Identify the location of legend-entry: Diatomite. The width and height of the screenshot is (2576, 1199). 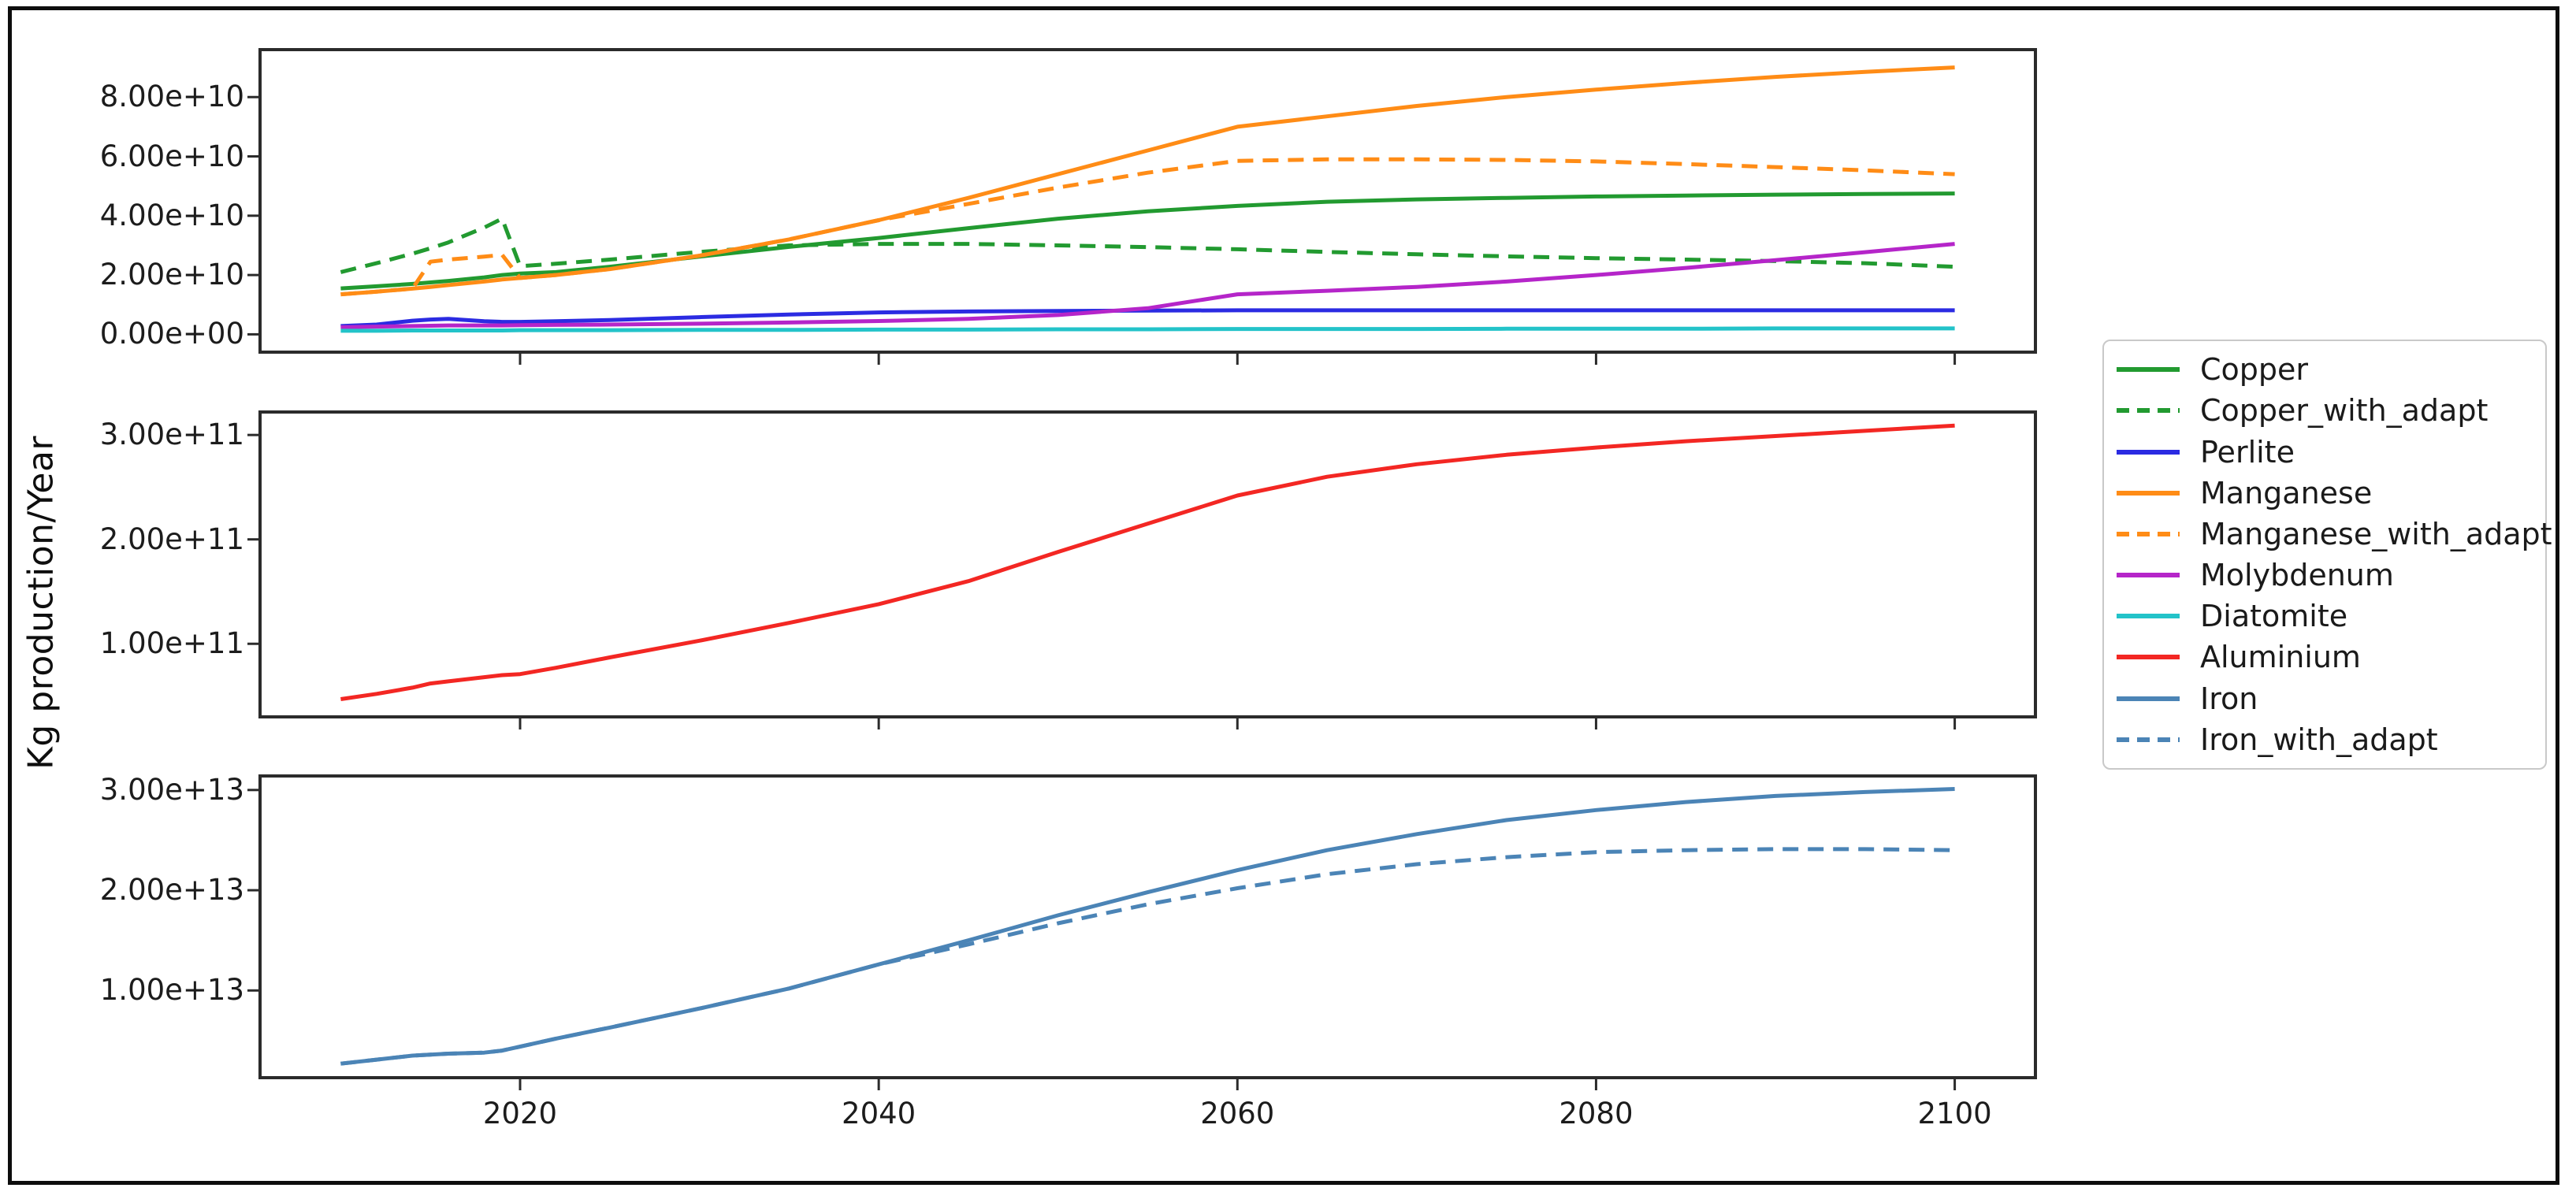
(2326, 616).